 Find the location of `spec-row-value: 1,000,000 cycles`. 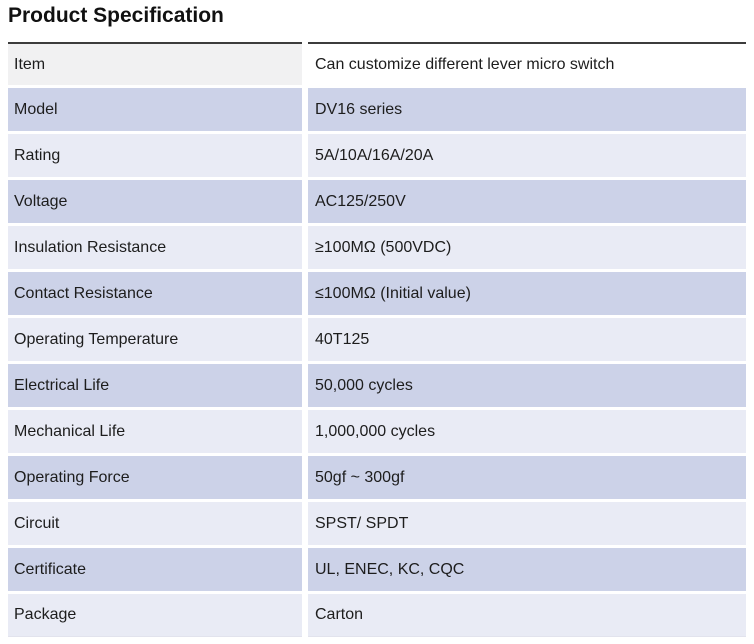

spec-row-value: 1,000,000 cycles is located at coordinates (375, 431).